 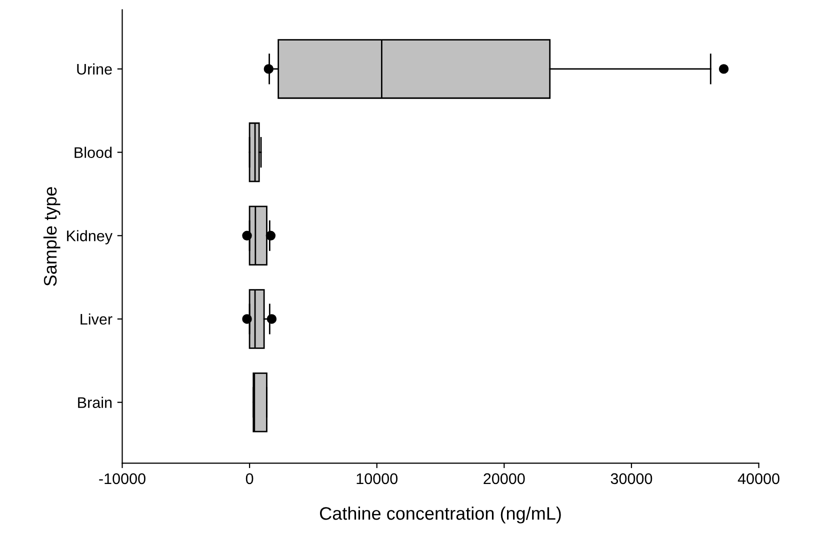 I want to click on x-tick-label: 10000, so click(x=377, y=478).